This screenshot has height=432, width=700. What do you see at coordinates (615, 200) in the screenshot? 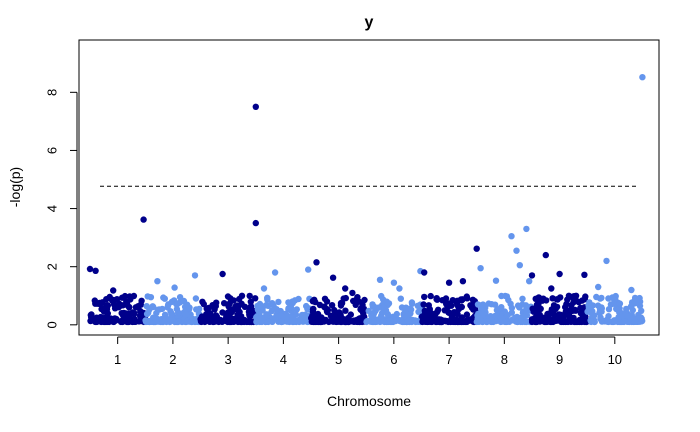
I see `chromosome-10-points` at bounding box center [615, 200].